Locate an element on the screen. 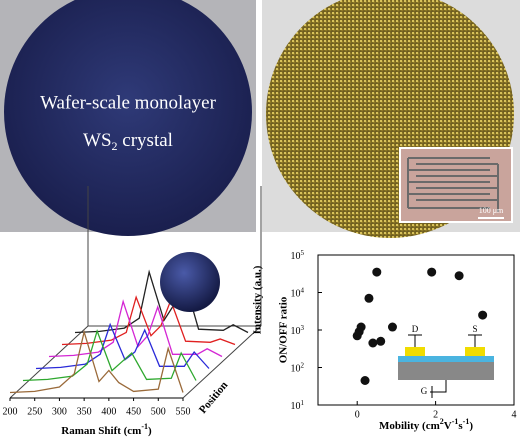 The image size is (520, 438). text: V is located at coordinates (448, 426).